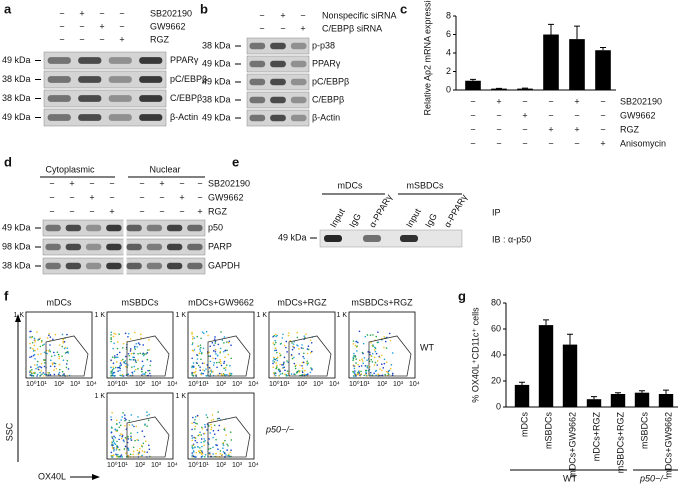  I want to click on x-tick: 10², so click(302, 384).